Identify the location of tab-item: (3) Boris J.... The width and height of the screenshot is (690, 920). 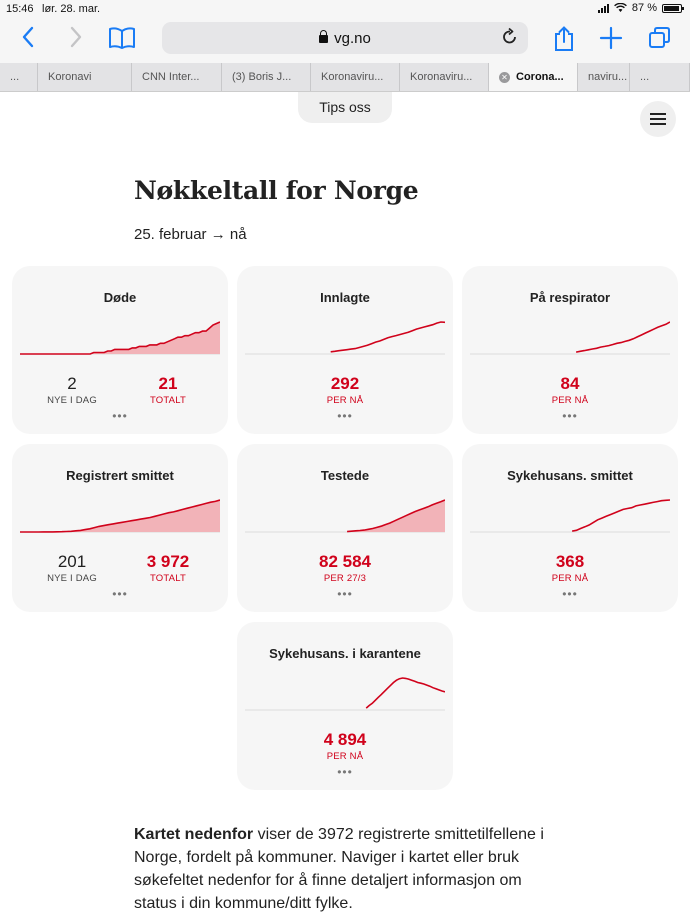
(266, 77).